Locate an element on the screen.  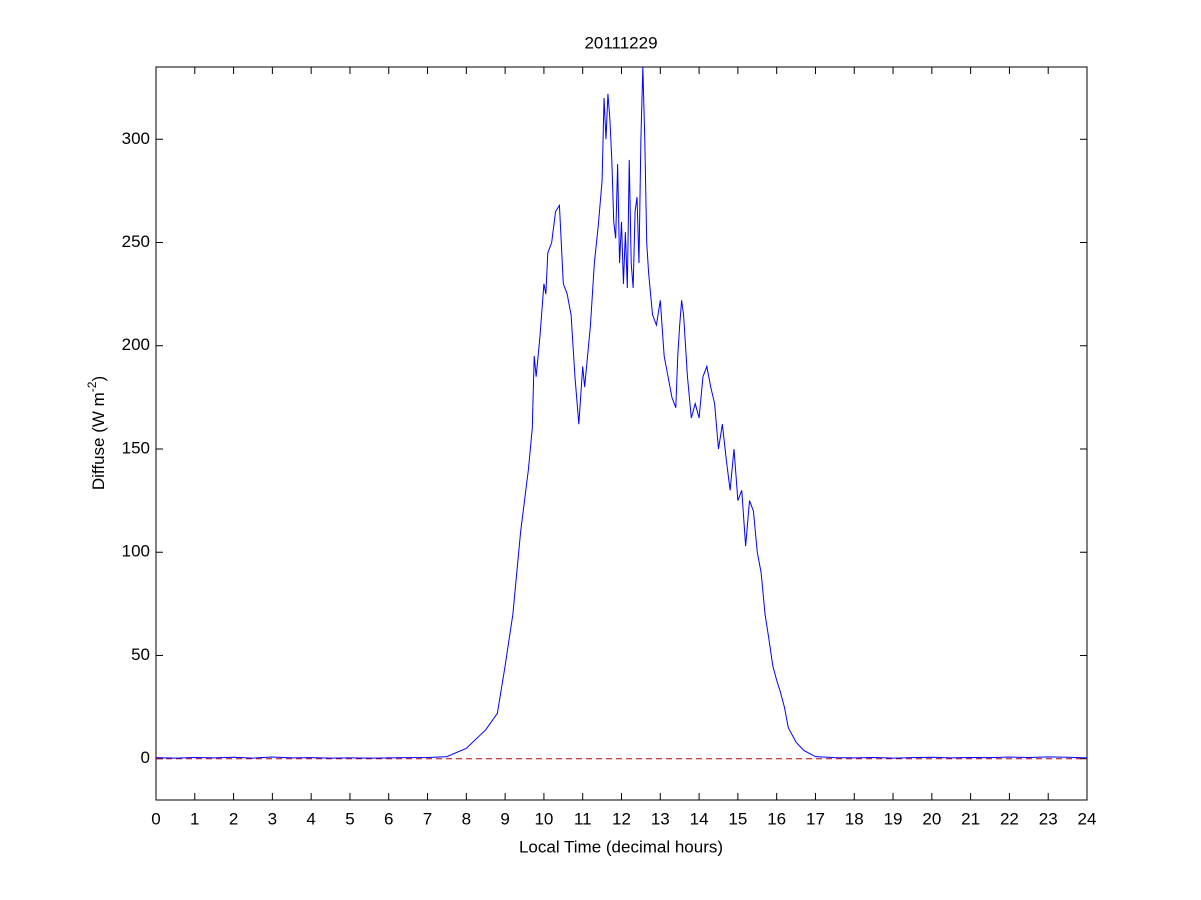
x-tick-label: 18 is located at coordinates (854, 818).